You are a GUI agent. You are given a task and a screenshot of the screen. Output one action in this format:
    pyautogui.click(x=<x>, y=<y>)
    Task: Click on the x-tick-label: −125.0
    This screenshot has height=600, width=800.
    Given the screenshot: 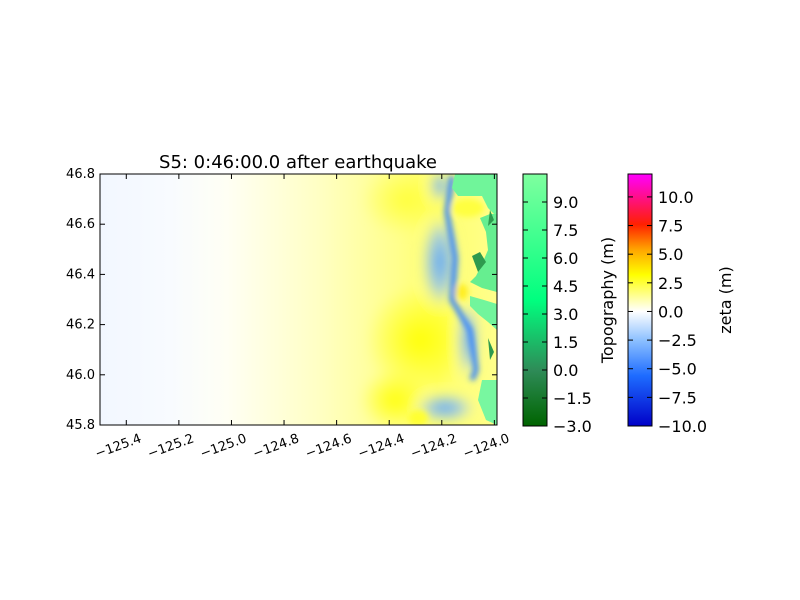 What is the action you would take?
    pyautogui.click(x=223, y=446)
    